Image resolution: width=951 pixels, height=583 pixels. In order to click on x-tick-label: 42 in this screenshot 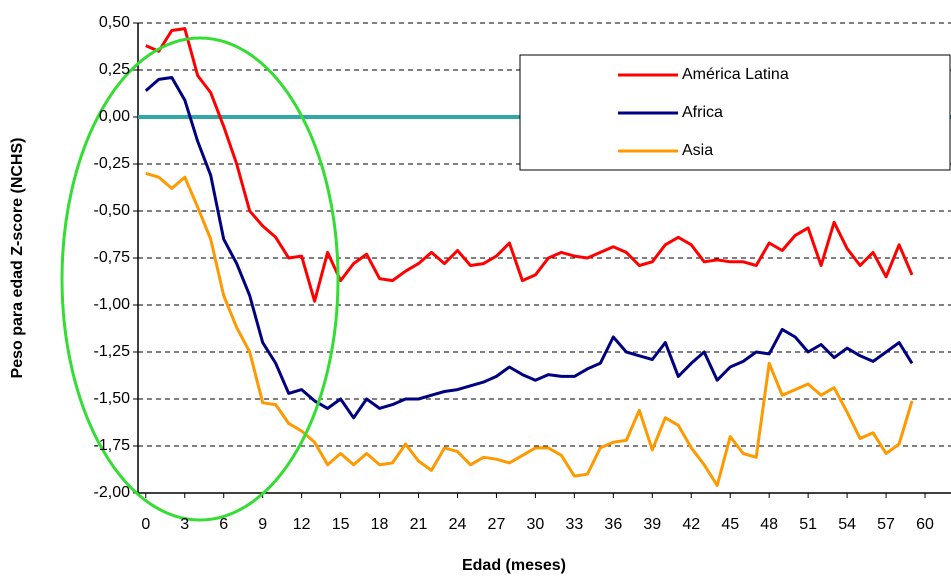, I will do `click(691, 524)`.